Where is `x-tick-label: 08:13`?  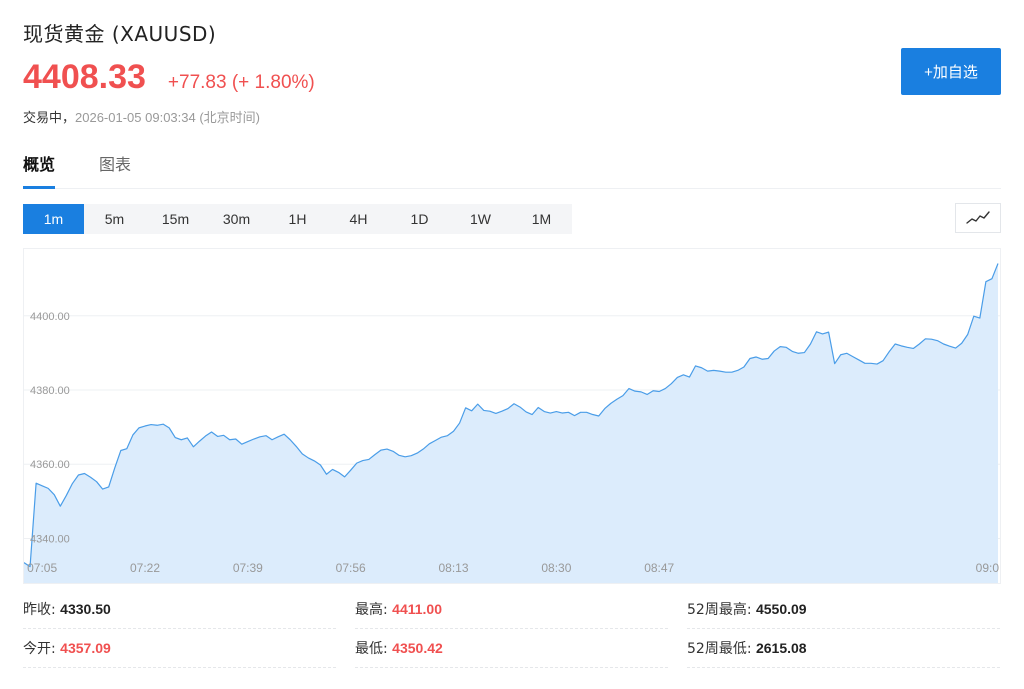 x-tick-label: 08:13 is located at coordinates (454, 568).